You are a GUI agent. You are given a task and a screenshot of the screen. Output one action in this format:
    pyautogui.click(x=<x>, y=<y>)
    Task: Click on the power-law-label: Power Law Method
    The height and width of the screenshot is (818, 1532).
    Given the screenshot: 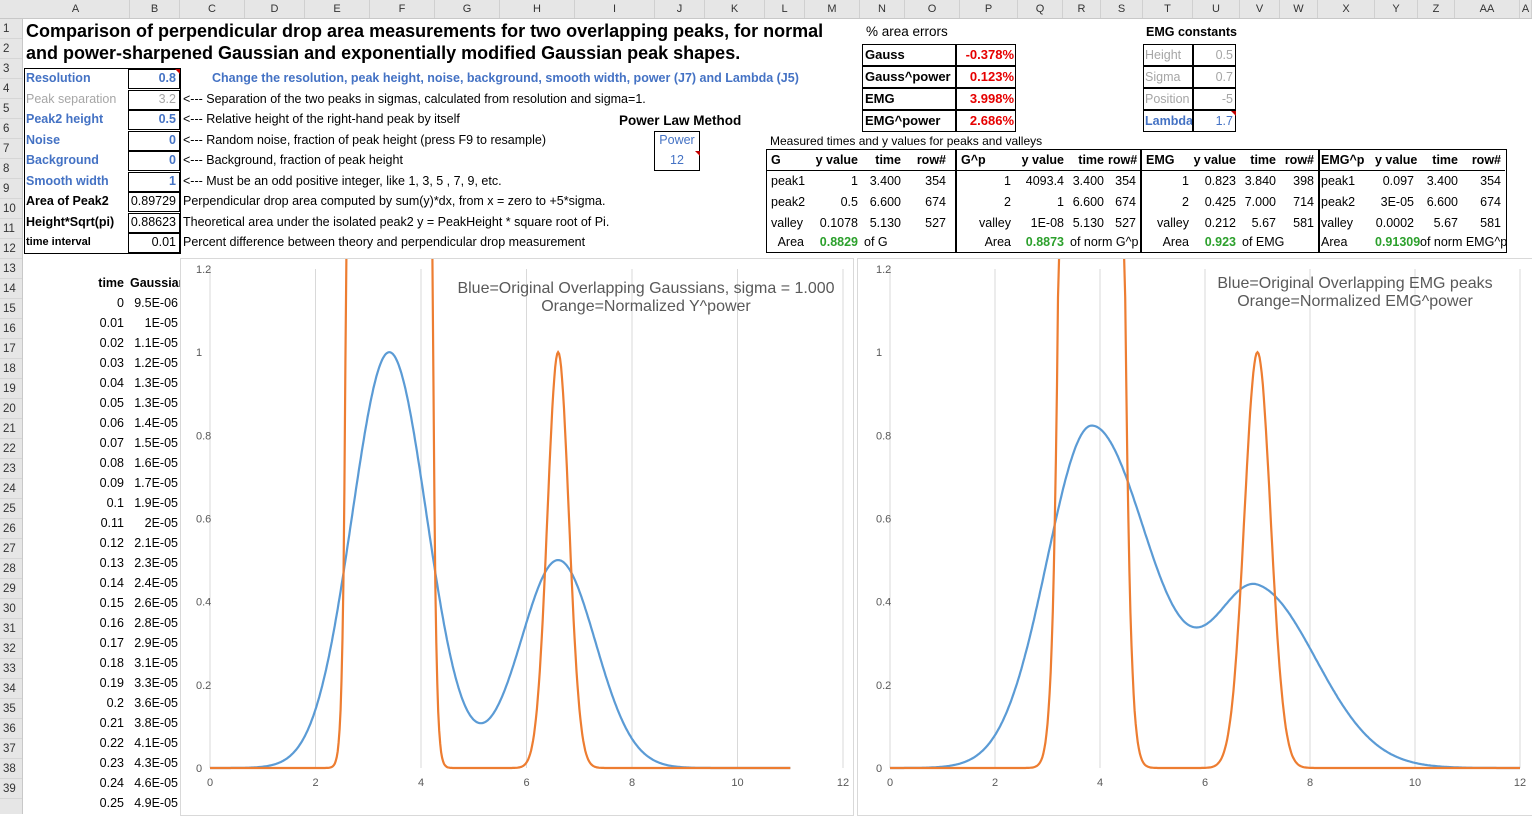 What is the action you would take?
    pyautogui.click(x=680, y=120)
    